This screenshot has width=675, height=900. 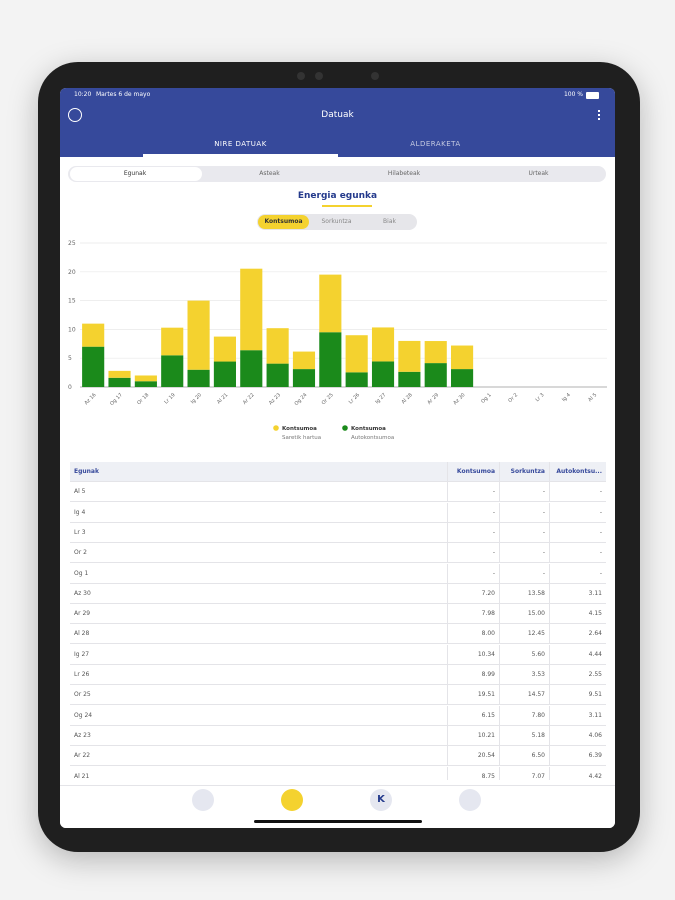 I want to click on x-tick-label: Og 24, so click(x=300, y=399).